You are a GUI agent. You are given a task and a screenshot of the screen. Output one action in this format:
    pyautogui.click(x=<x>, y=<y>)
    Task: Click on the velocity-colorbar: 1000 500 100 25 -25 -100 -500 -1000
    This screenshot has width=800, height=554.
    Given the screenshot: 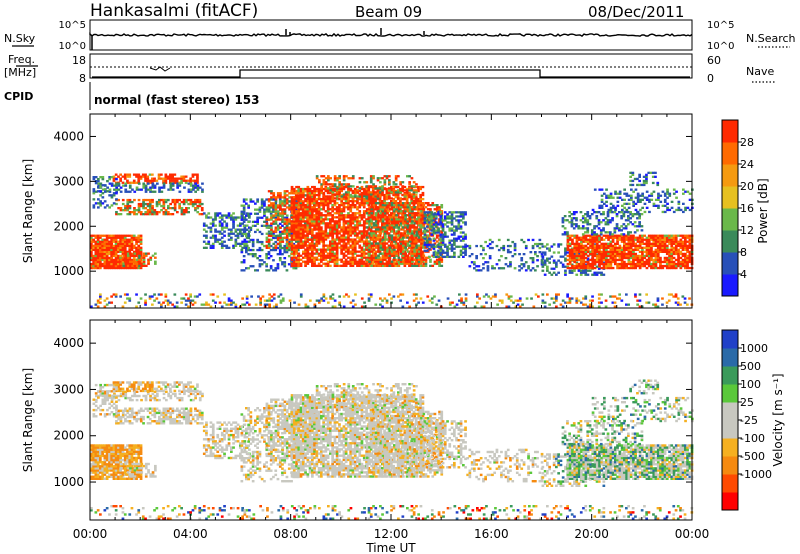 What is the action you would take?
    pyautogui.click(x=746, y=420)
    